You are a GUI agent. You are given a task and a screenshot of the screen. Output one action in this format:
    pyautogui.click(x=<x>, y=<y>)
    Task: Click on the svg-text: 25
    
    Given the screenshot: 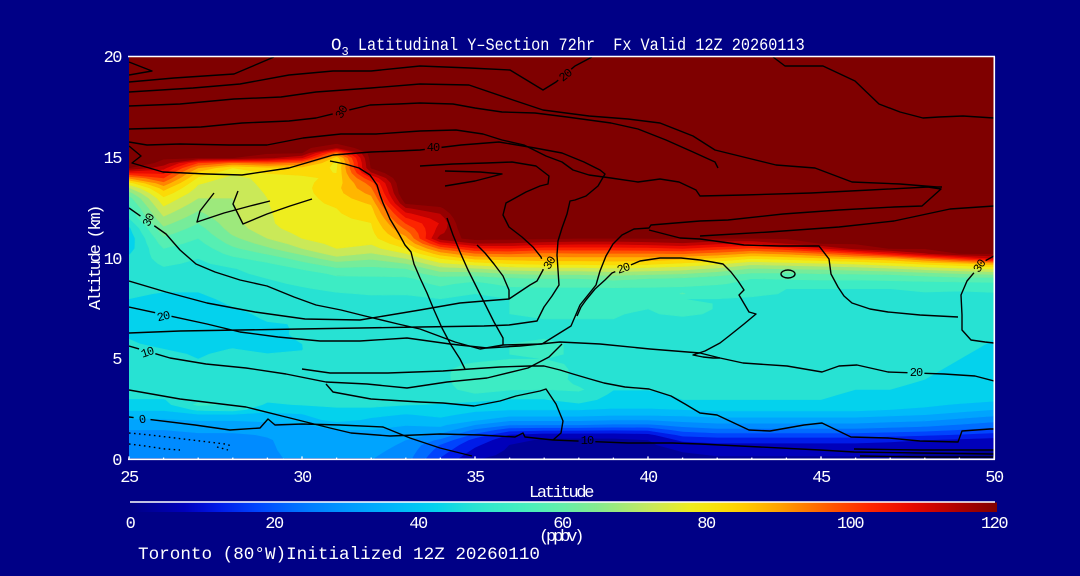 What is the action you would take?
    pyautogui.click(x=129, y=478)
    